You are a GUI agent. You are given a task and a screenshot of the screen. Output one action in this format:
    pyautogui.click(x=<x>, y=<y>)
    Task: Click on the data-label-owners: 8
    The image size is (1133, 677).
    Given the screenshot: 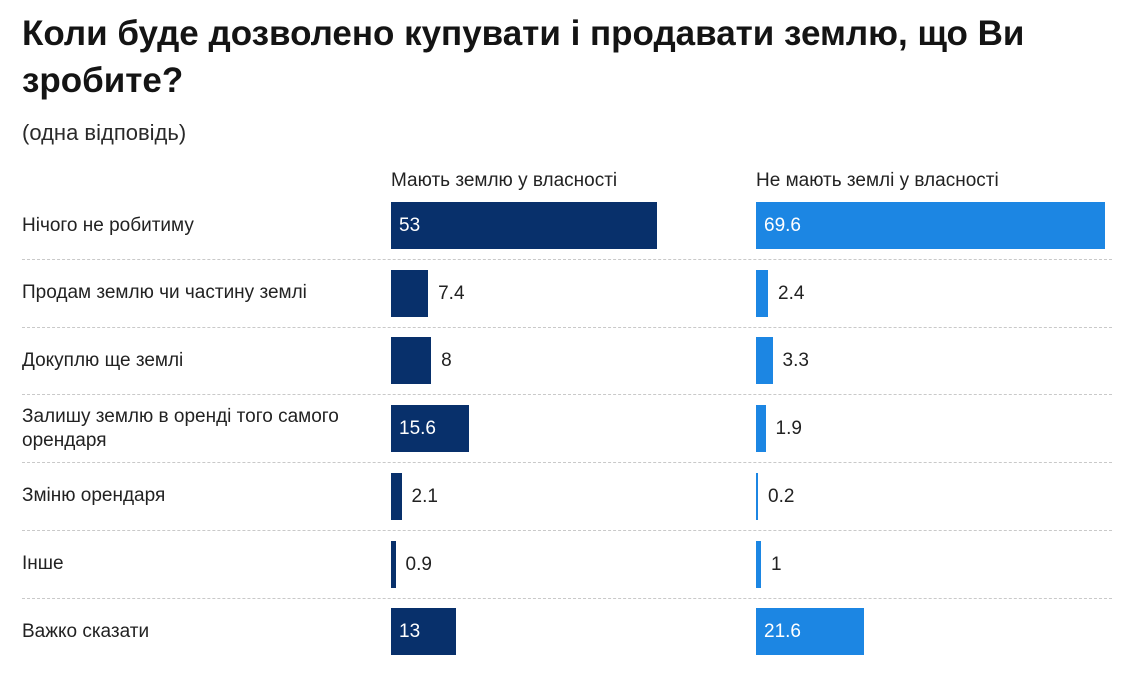 What is the action you would take?
    pyautogui.click(x=446, y=361)
    